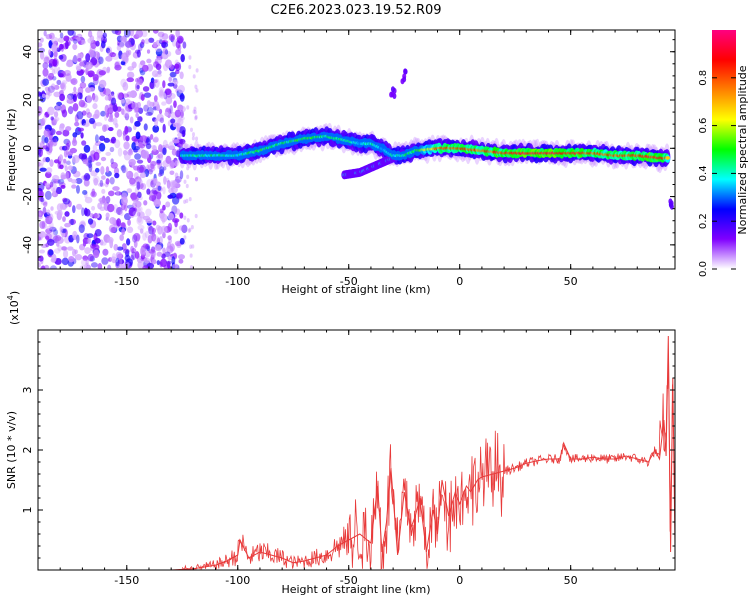 The image size is (750, 600). Describe the element at coordinates (11, 150) in the screenshot. I see `spectrogram-y-label: Frequency (Hz)` at that location.